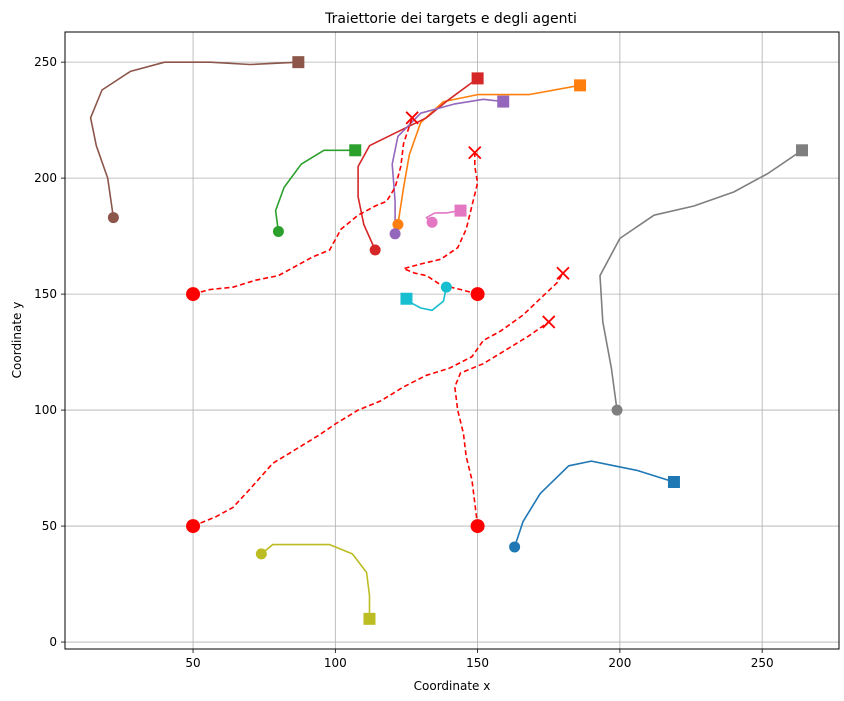  Describe the element at coordinates (477, 663) in the screenshot. I see `x-tick-label: 150` at that location.